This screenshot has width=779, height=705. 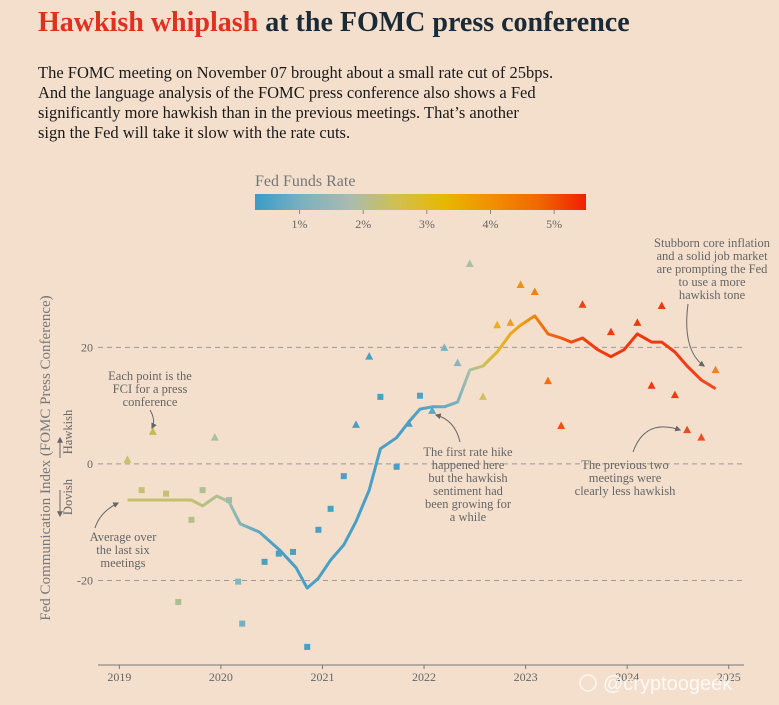 I want to click on annotation: meetings were, so click(x=625, y=478).